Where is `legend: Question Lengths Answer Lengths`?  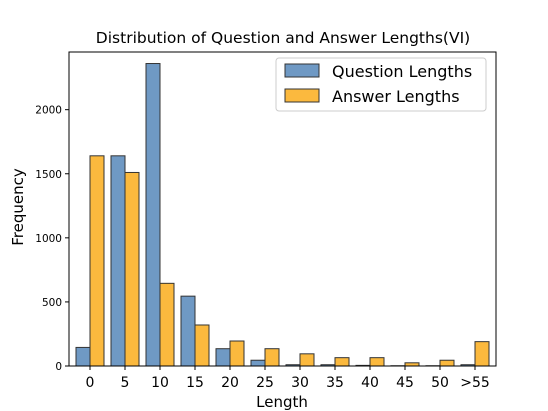 legend: Question Lengths Answer Lengths is located at coordinates (381, 84).